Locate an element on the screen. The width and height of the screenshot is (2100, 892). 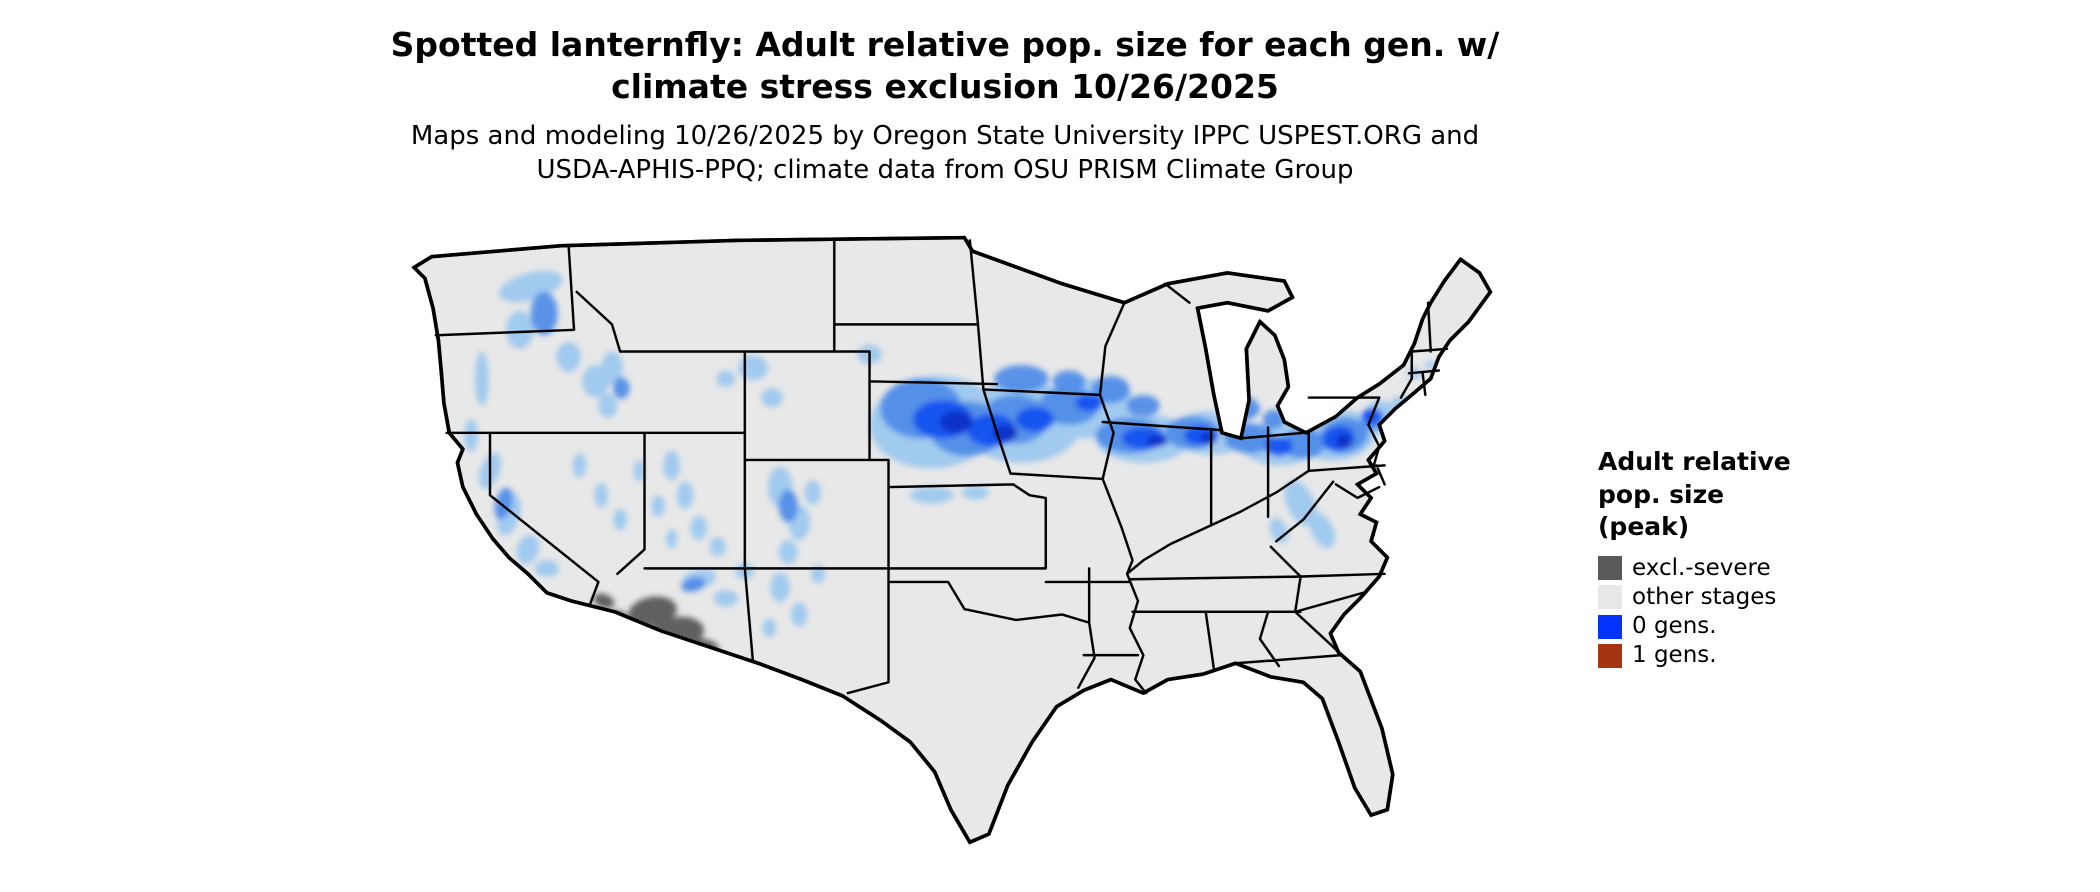
legend-item-1-gens: 1 gens. is located at coordinates (1738, 655).